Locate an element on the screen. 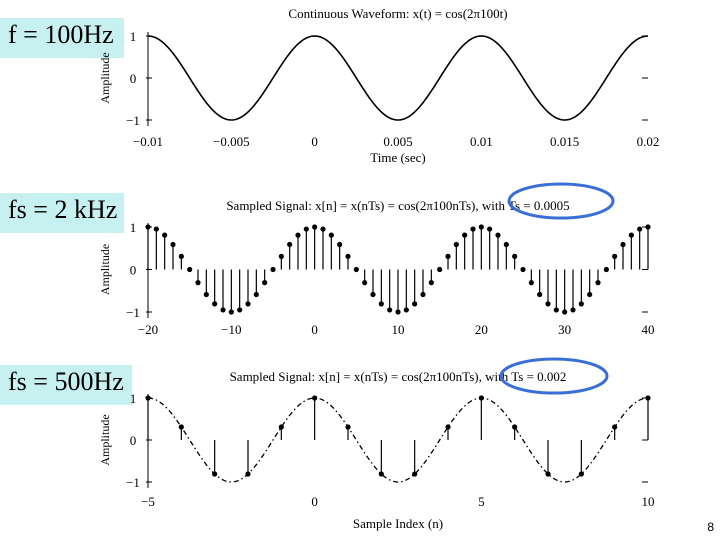 The width and height of the screenshot is (720, 540). sampling-rate-label-2khz: fs = 2 kHz is located at coordinates (62, 213).